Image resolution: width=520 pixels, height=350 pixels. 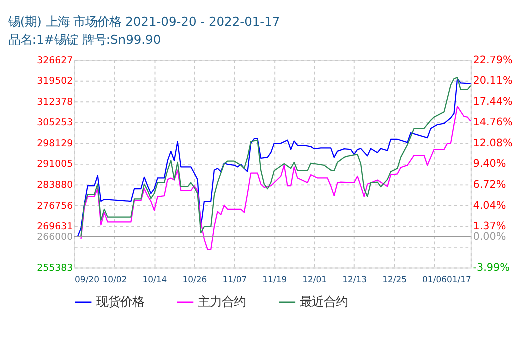 I want to click on y-tick-label: 283880, so click(x=55, y=186).